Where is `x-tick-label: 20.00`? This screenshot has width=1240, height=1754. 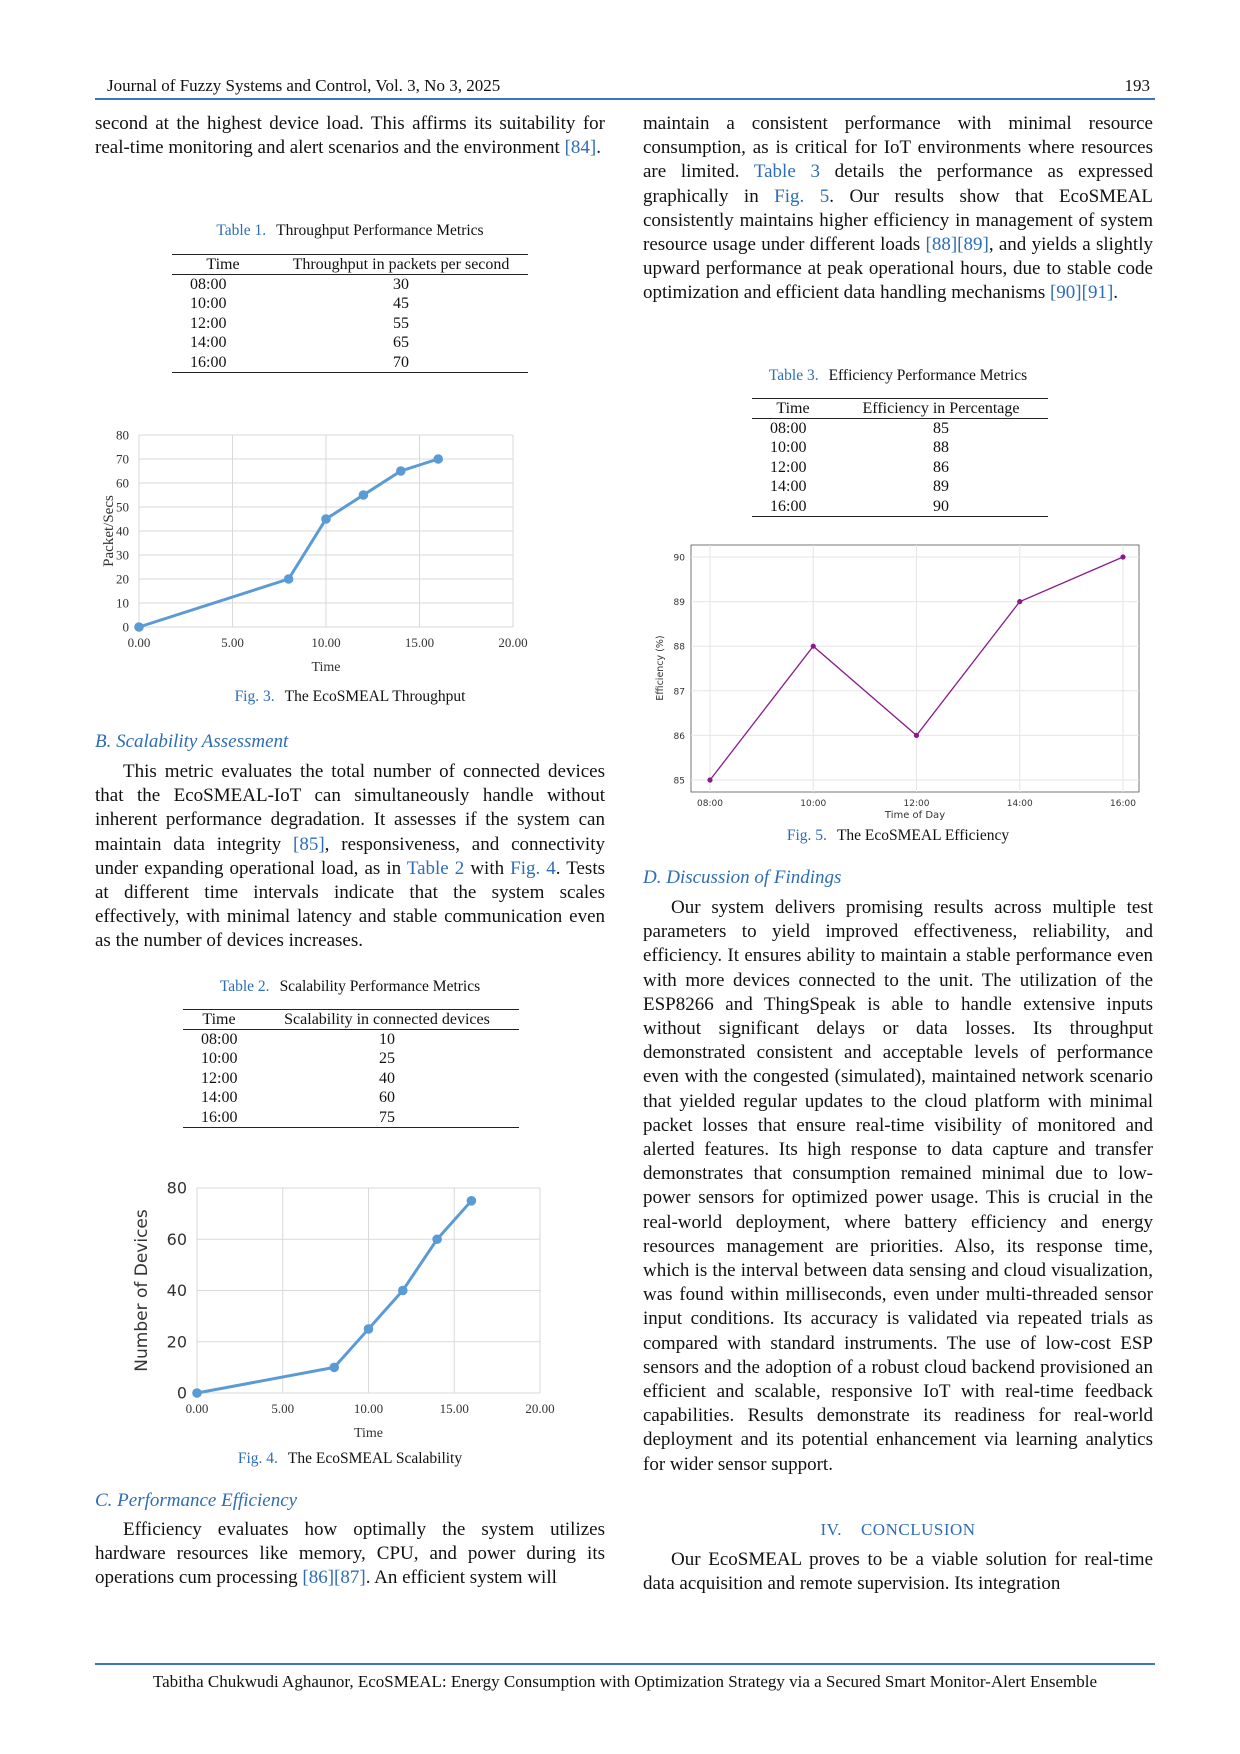
x-tick-label: 20.00 is located at coordinates (512, 642).